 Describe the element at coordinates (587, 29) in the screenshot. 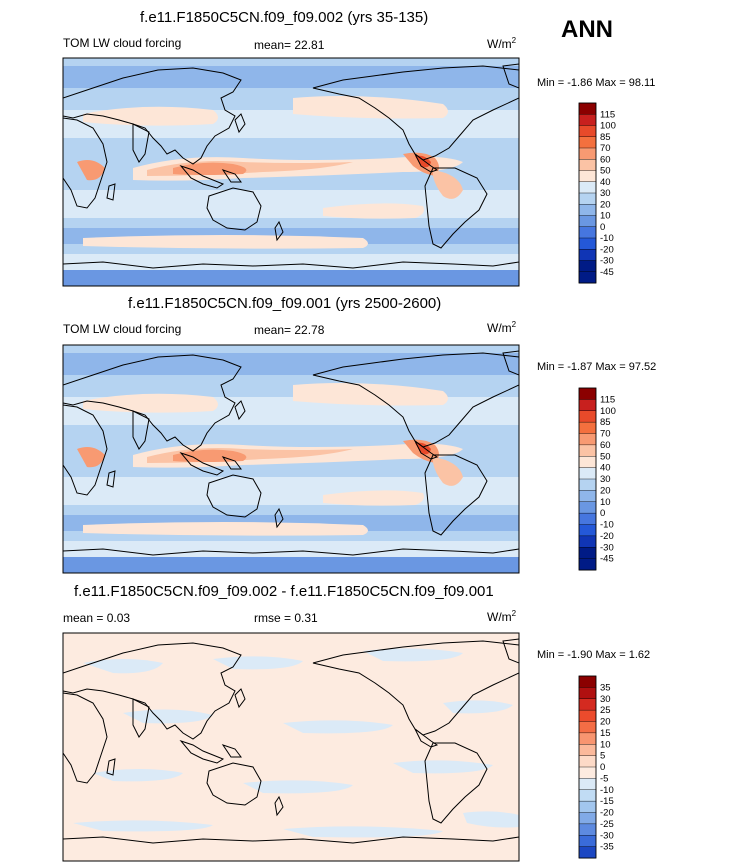

I see `season-label: ANN` at that location.